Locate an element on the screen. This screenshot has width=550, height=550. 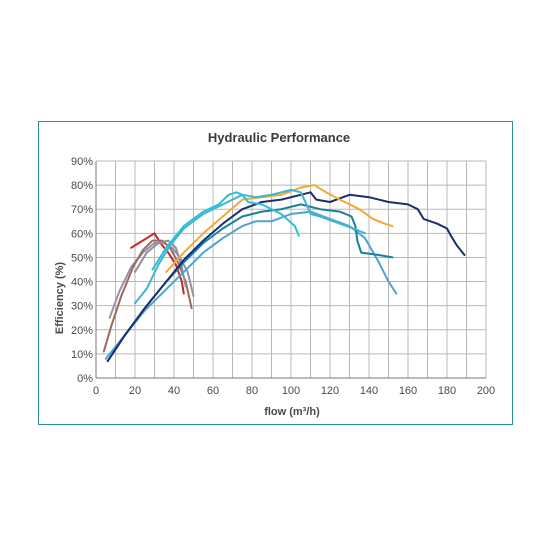
y-tick-label: 10% is located at coordinates (82, 355).